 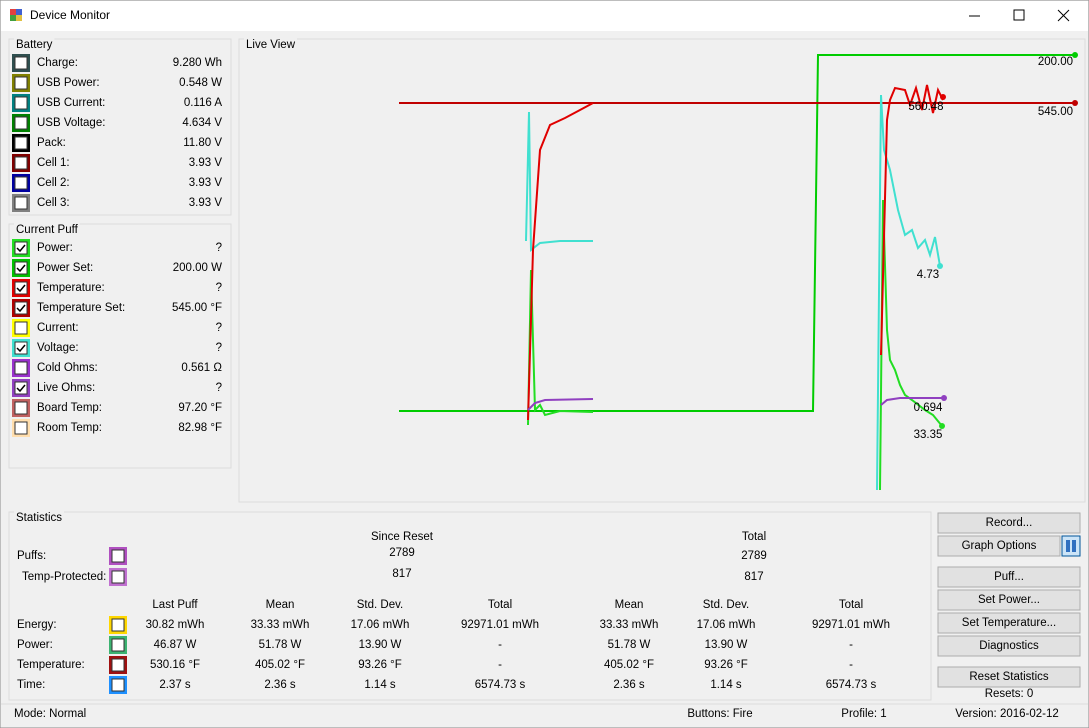 What do you see at coordinates (726, 685) in the screenshot?
I see `stat-value: 1.14 s` at bounding box center [726, 685].